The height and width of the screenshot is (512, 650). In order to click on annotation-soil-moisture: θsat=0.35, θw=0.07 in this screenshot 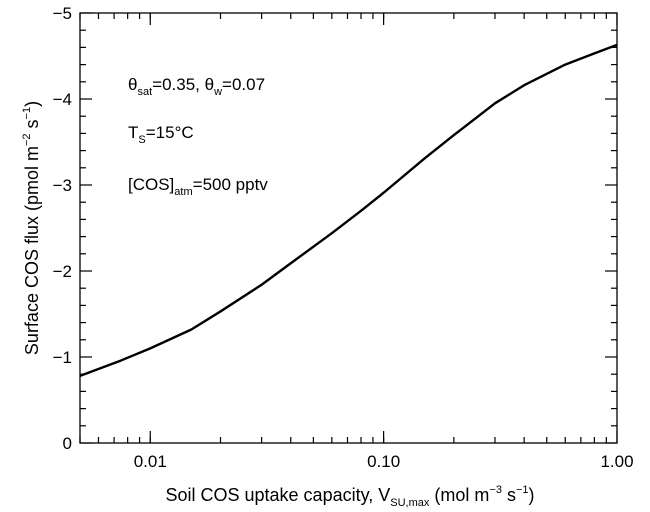, I will do `click(196, 86)`.